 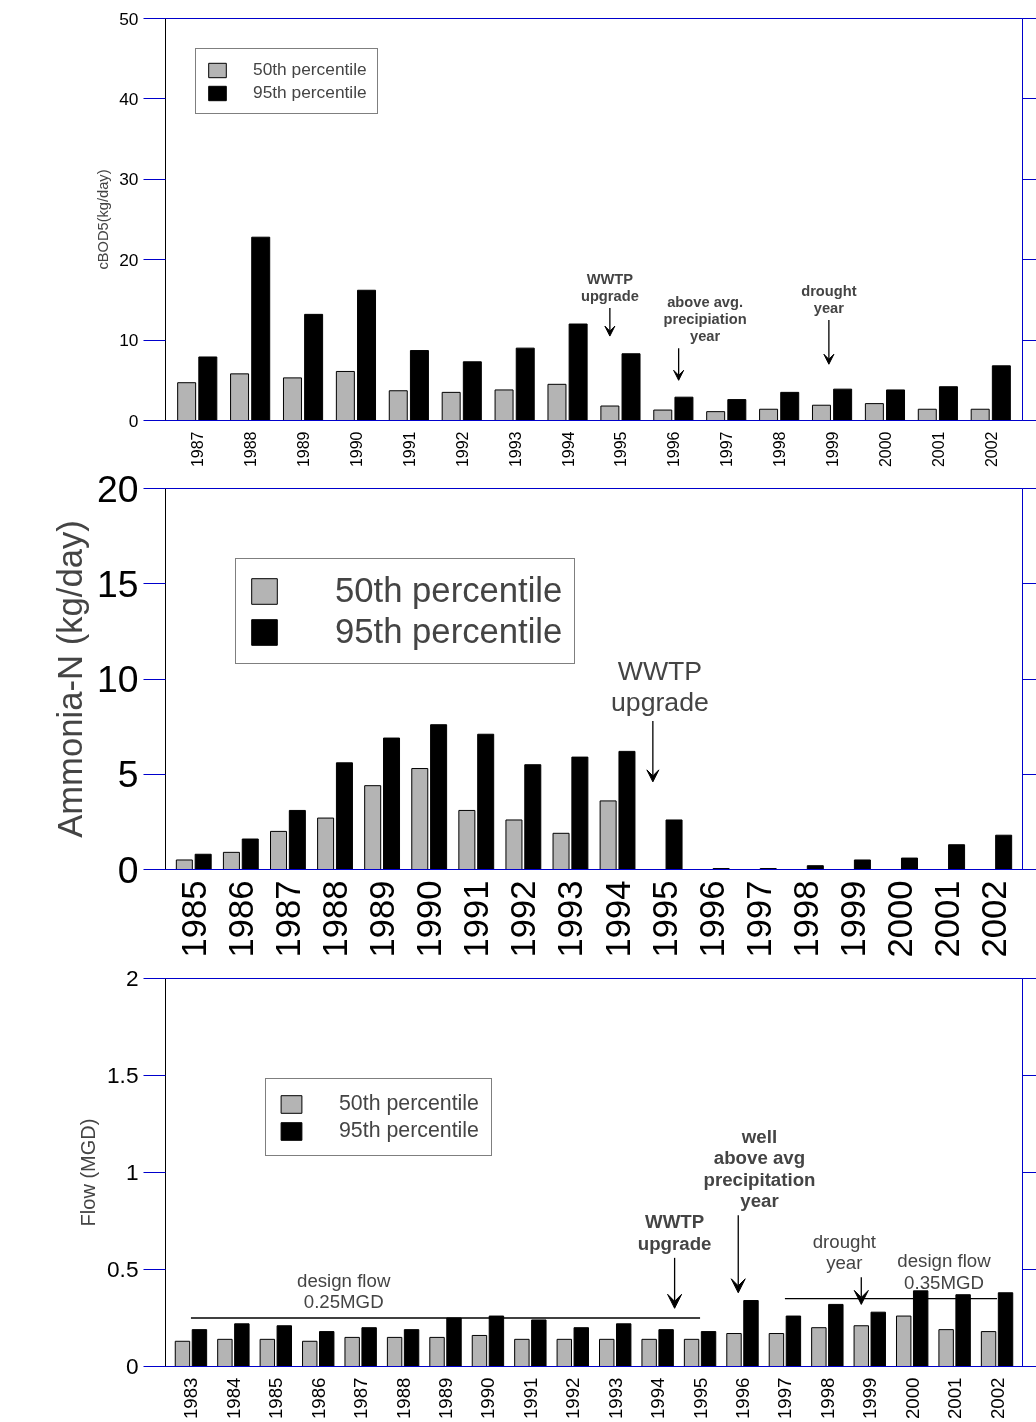 I want to click on annotation: above avg. precipiation year, so click(x=705, y=319).